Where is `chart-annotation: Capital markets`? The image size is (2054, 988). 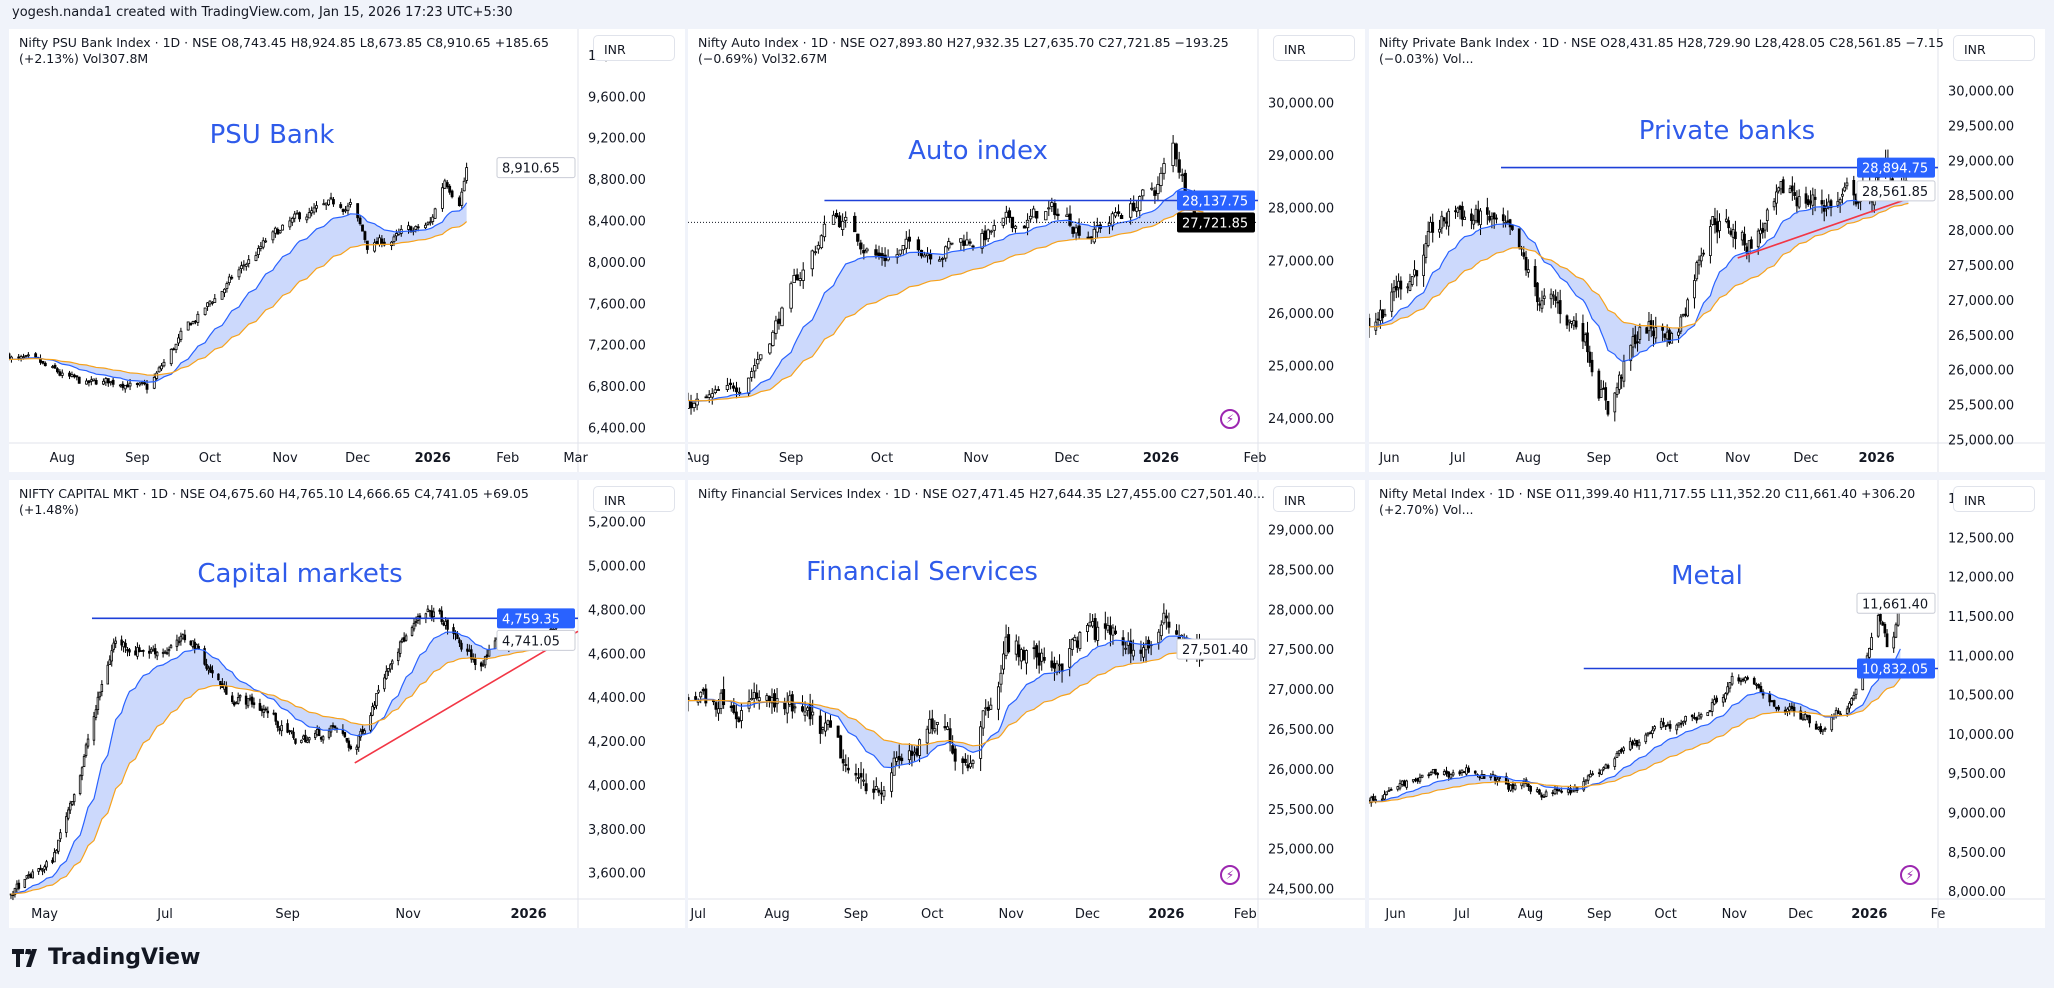
chart-annotation: Capital markets is located at coordinates (300, 574).